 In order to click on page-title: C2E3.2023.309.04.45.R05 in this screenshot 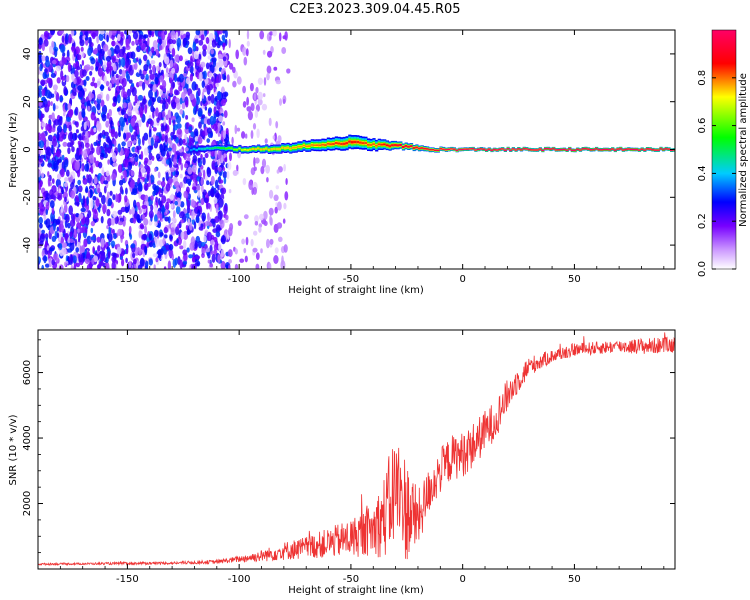, I will do `click(375, 9)`.